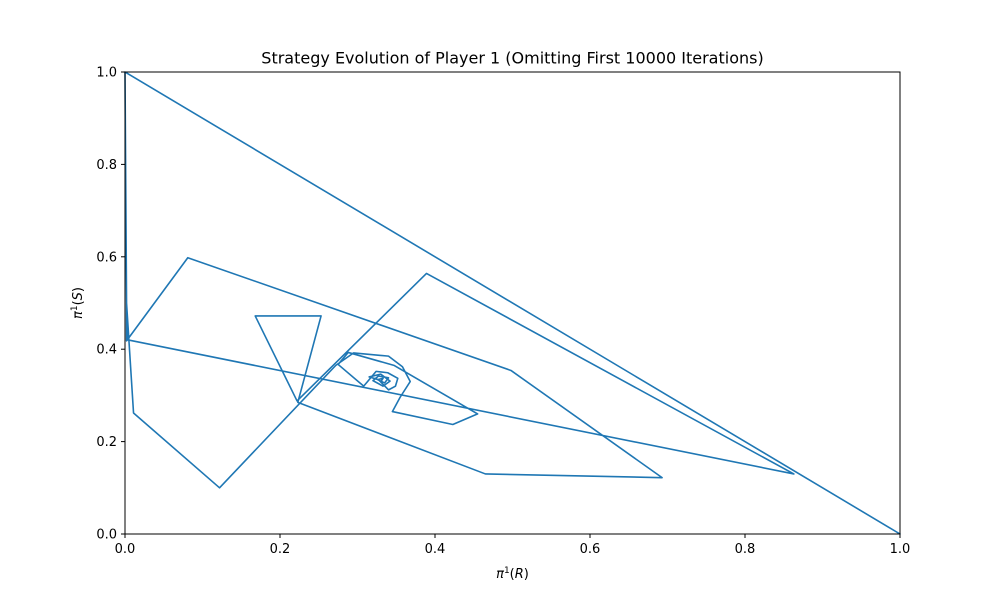  Describe the element at coordinates (519, 574) in the screenshot. I see `x-axis-label-var: R` at that location.